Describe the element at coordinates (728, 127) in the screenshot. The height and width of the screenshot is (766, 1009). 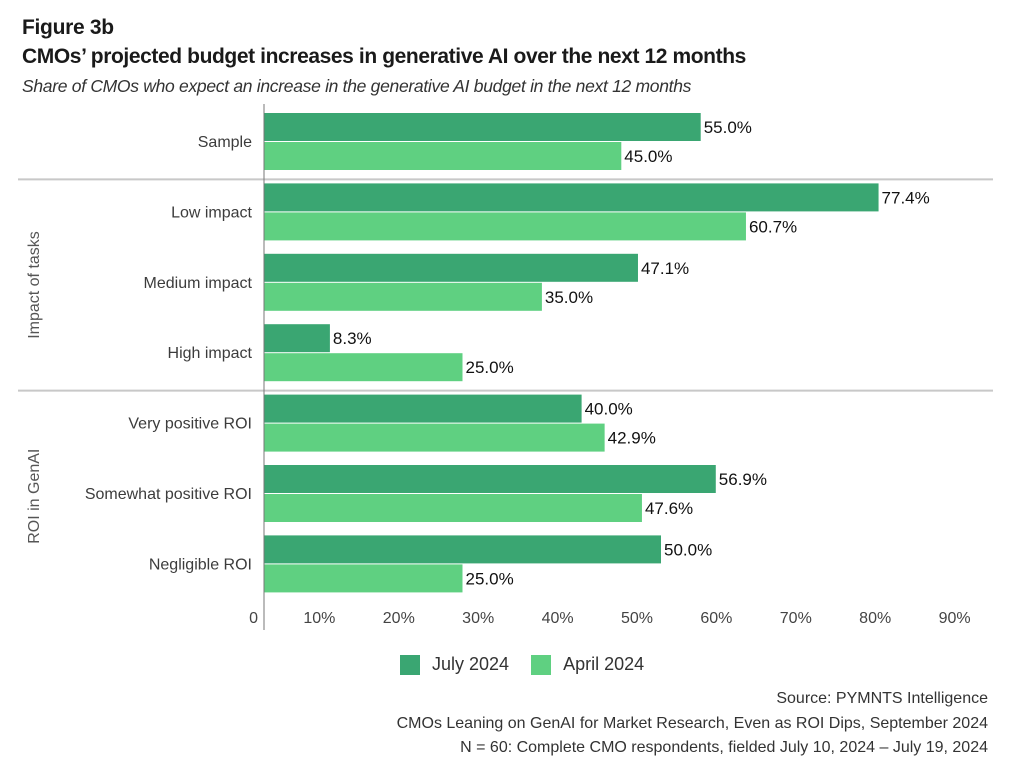
I see `value-label: 55.0%` at that location.